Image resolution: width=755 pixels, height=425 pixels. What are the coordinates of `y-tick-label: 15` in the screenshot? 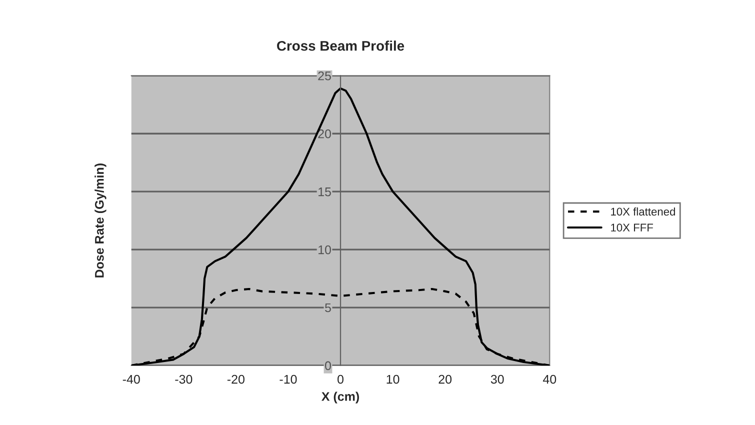 It's located at (324, 192).